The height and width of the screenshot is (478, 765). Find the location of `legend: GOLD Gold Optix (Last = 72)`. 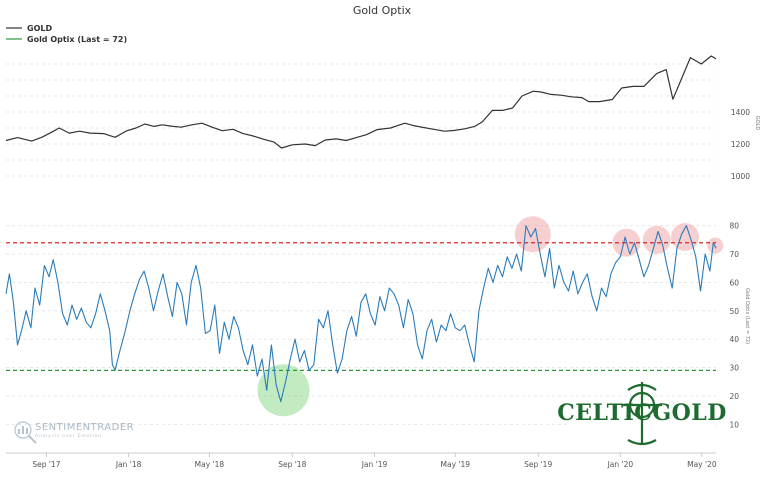

legend: GOLD Gold Optix (Last = 72) is located at coordinates (66, 34).